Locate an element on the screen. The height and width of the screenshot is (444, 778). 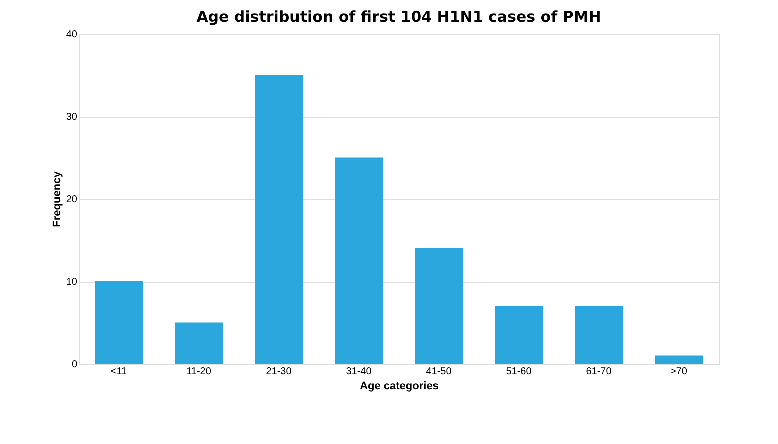
x-tick-label: 31-40 is located at coordinates (359, 372).